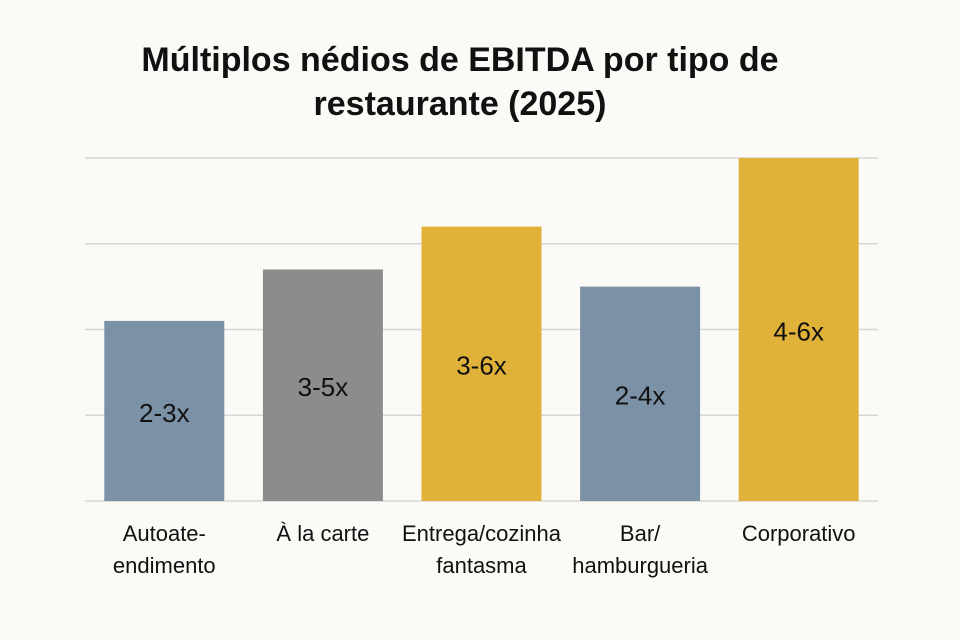  I want to click on value-label: 3-5x, so click(323, 387).